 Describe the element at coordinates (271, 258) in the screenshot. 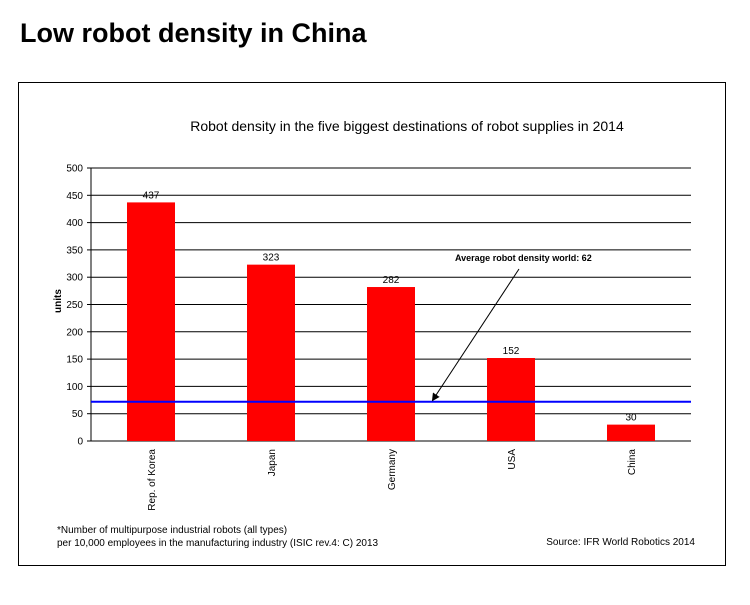

I see `data-label: 323` at that location.